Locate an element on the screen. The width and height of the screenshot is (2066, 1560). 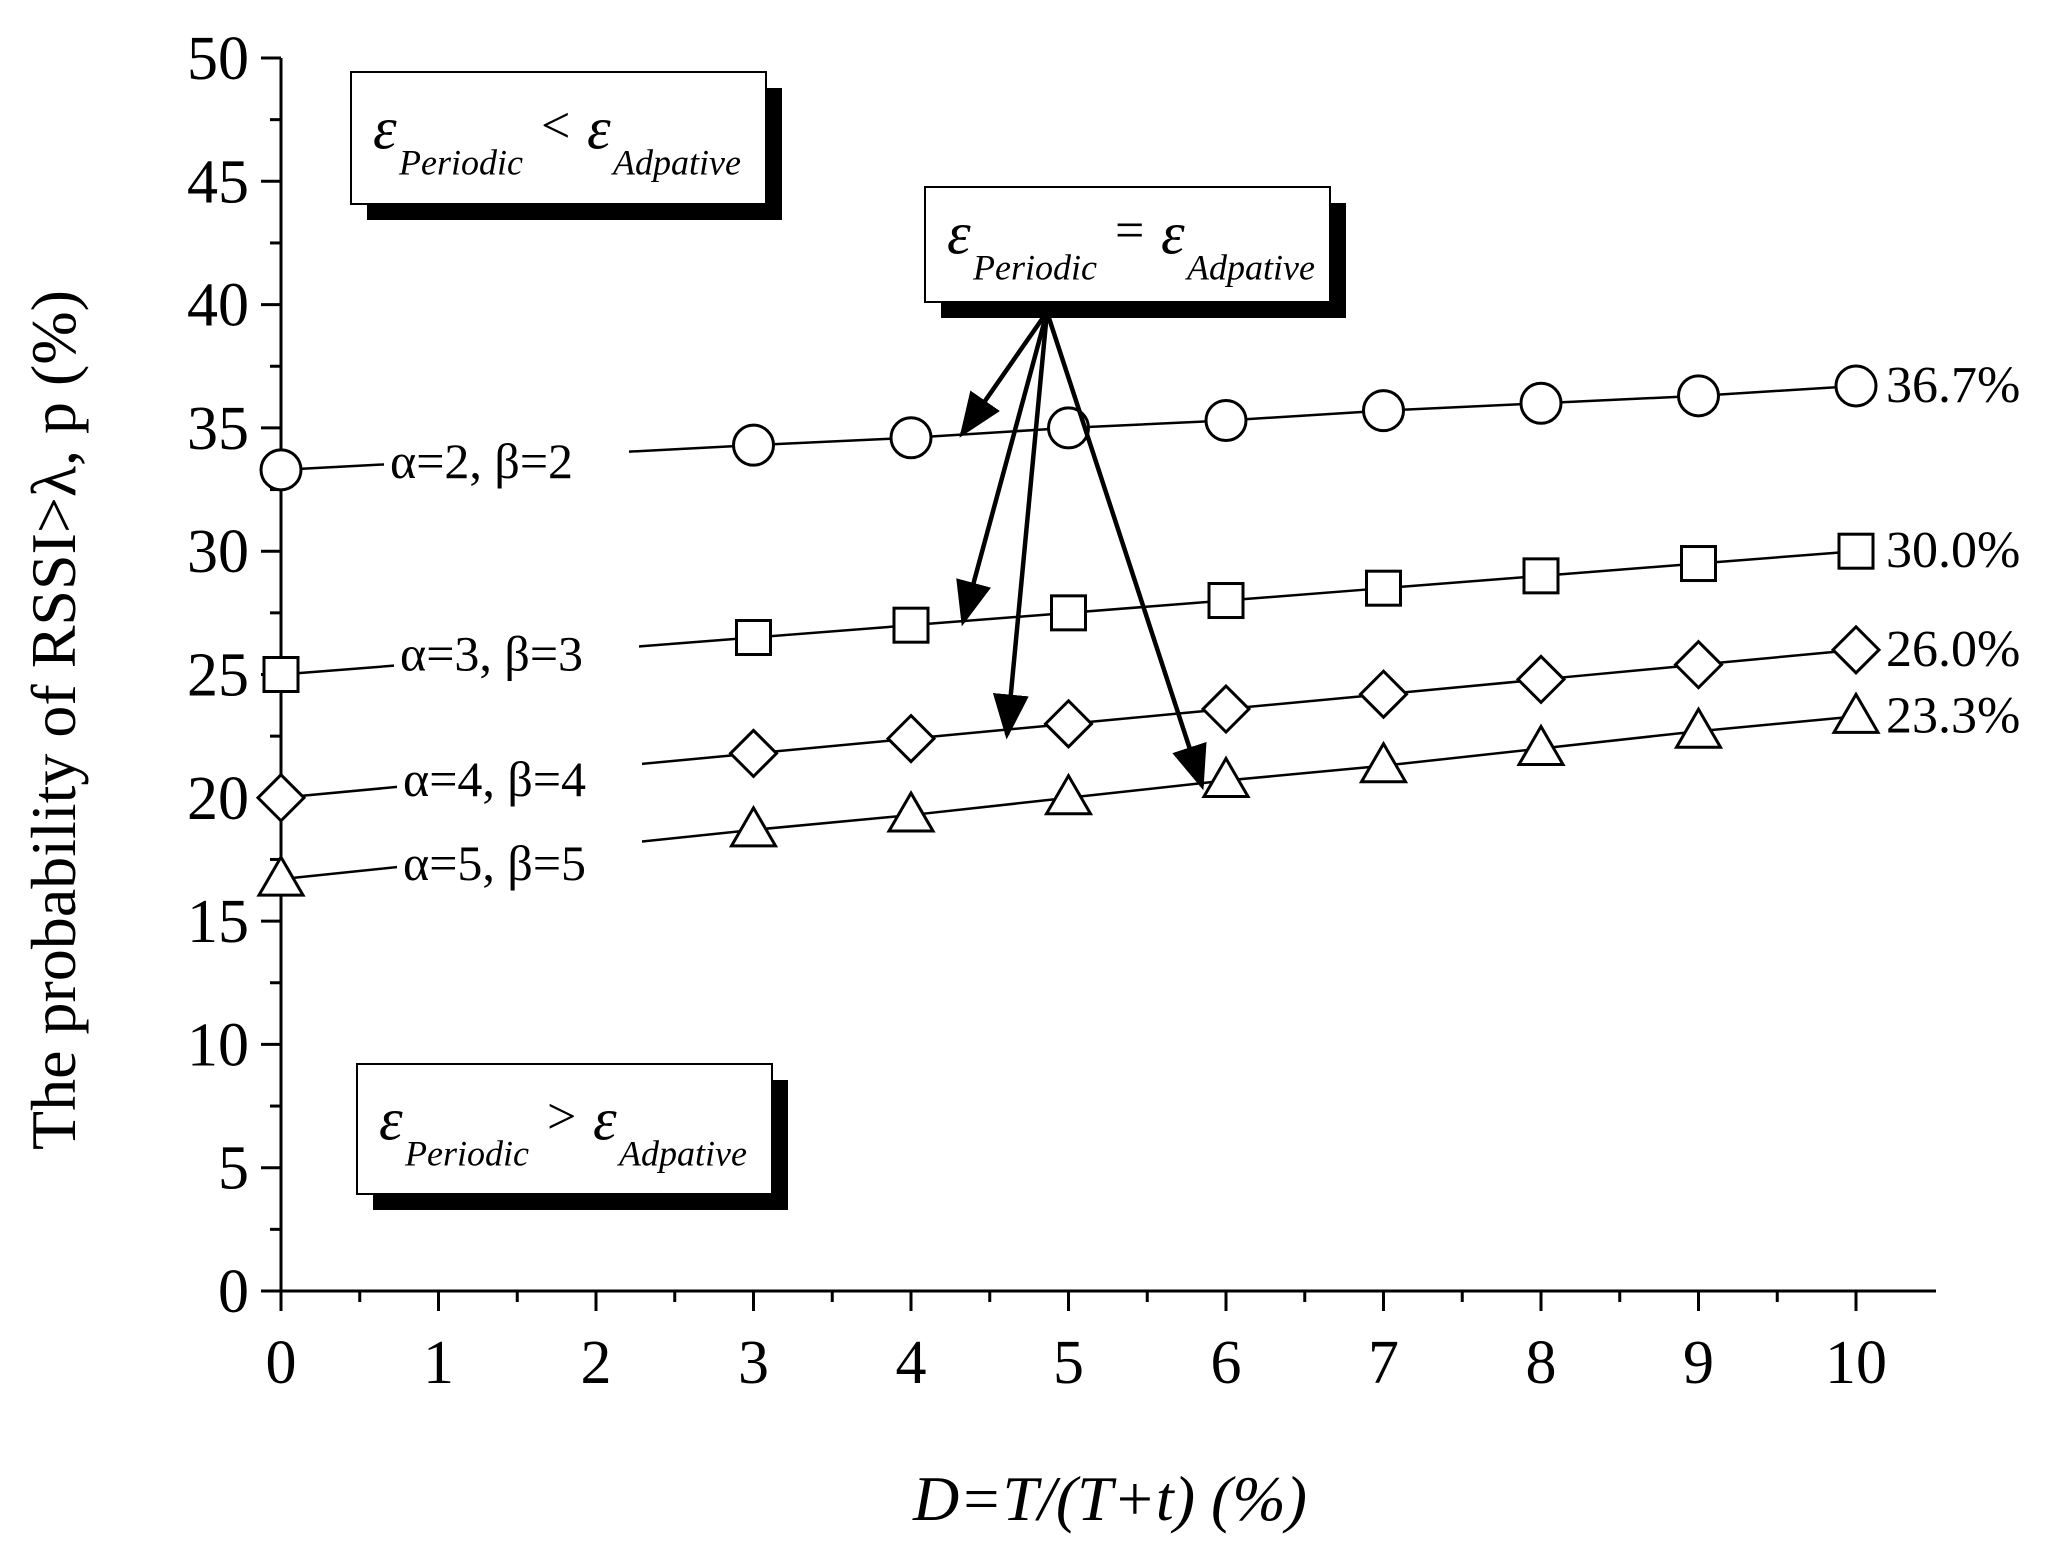
y-tick-label-15: 15 is located at coordinates (218, 922).